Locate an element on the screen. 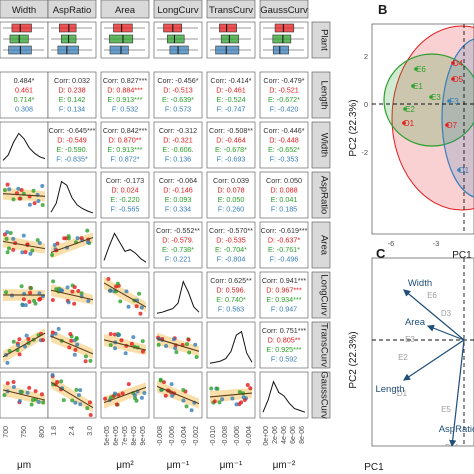  corr-text: D: -0.464 is located at coordinates (231, 140).